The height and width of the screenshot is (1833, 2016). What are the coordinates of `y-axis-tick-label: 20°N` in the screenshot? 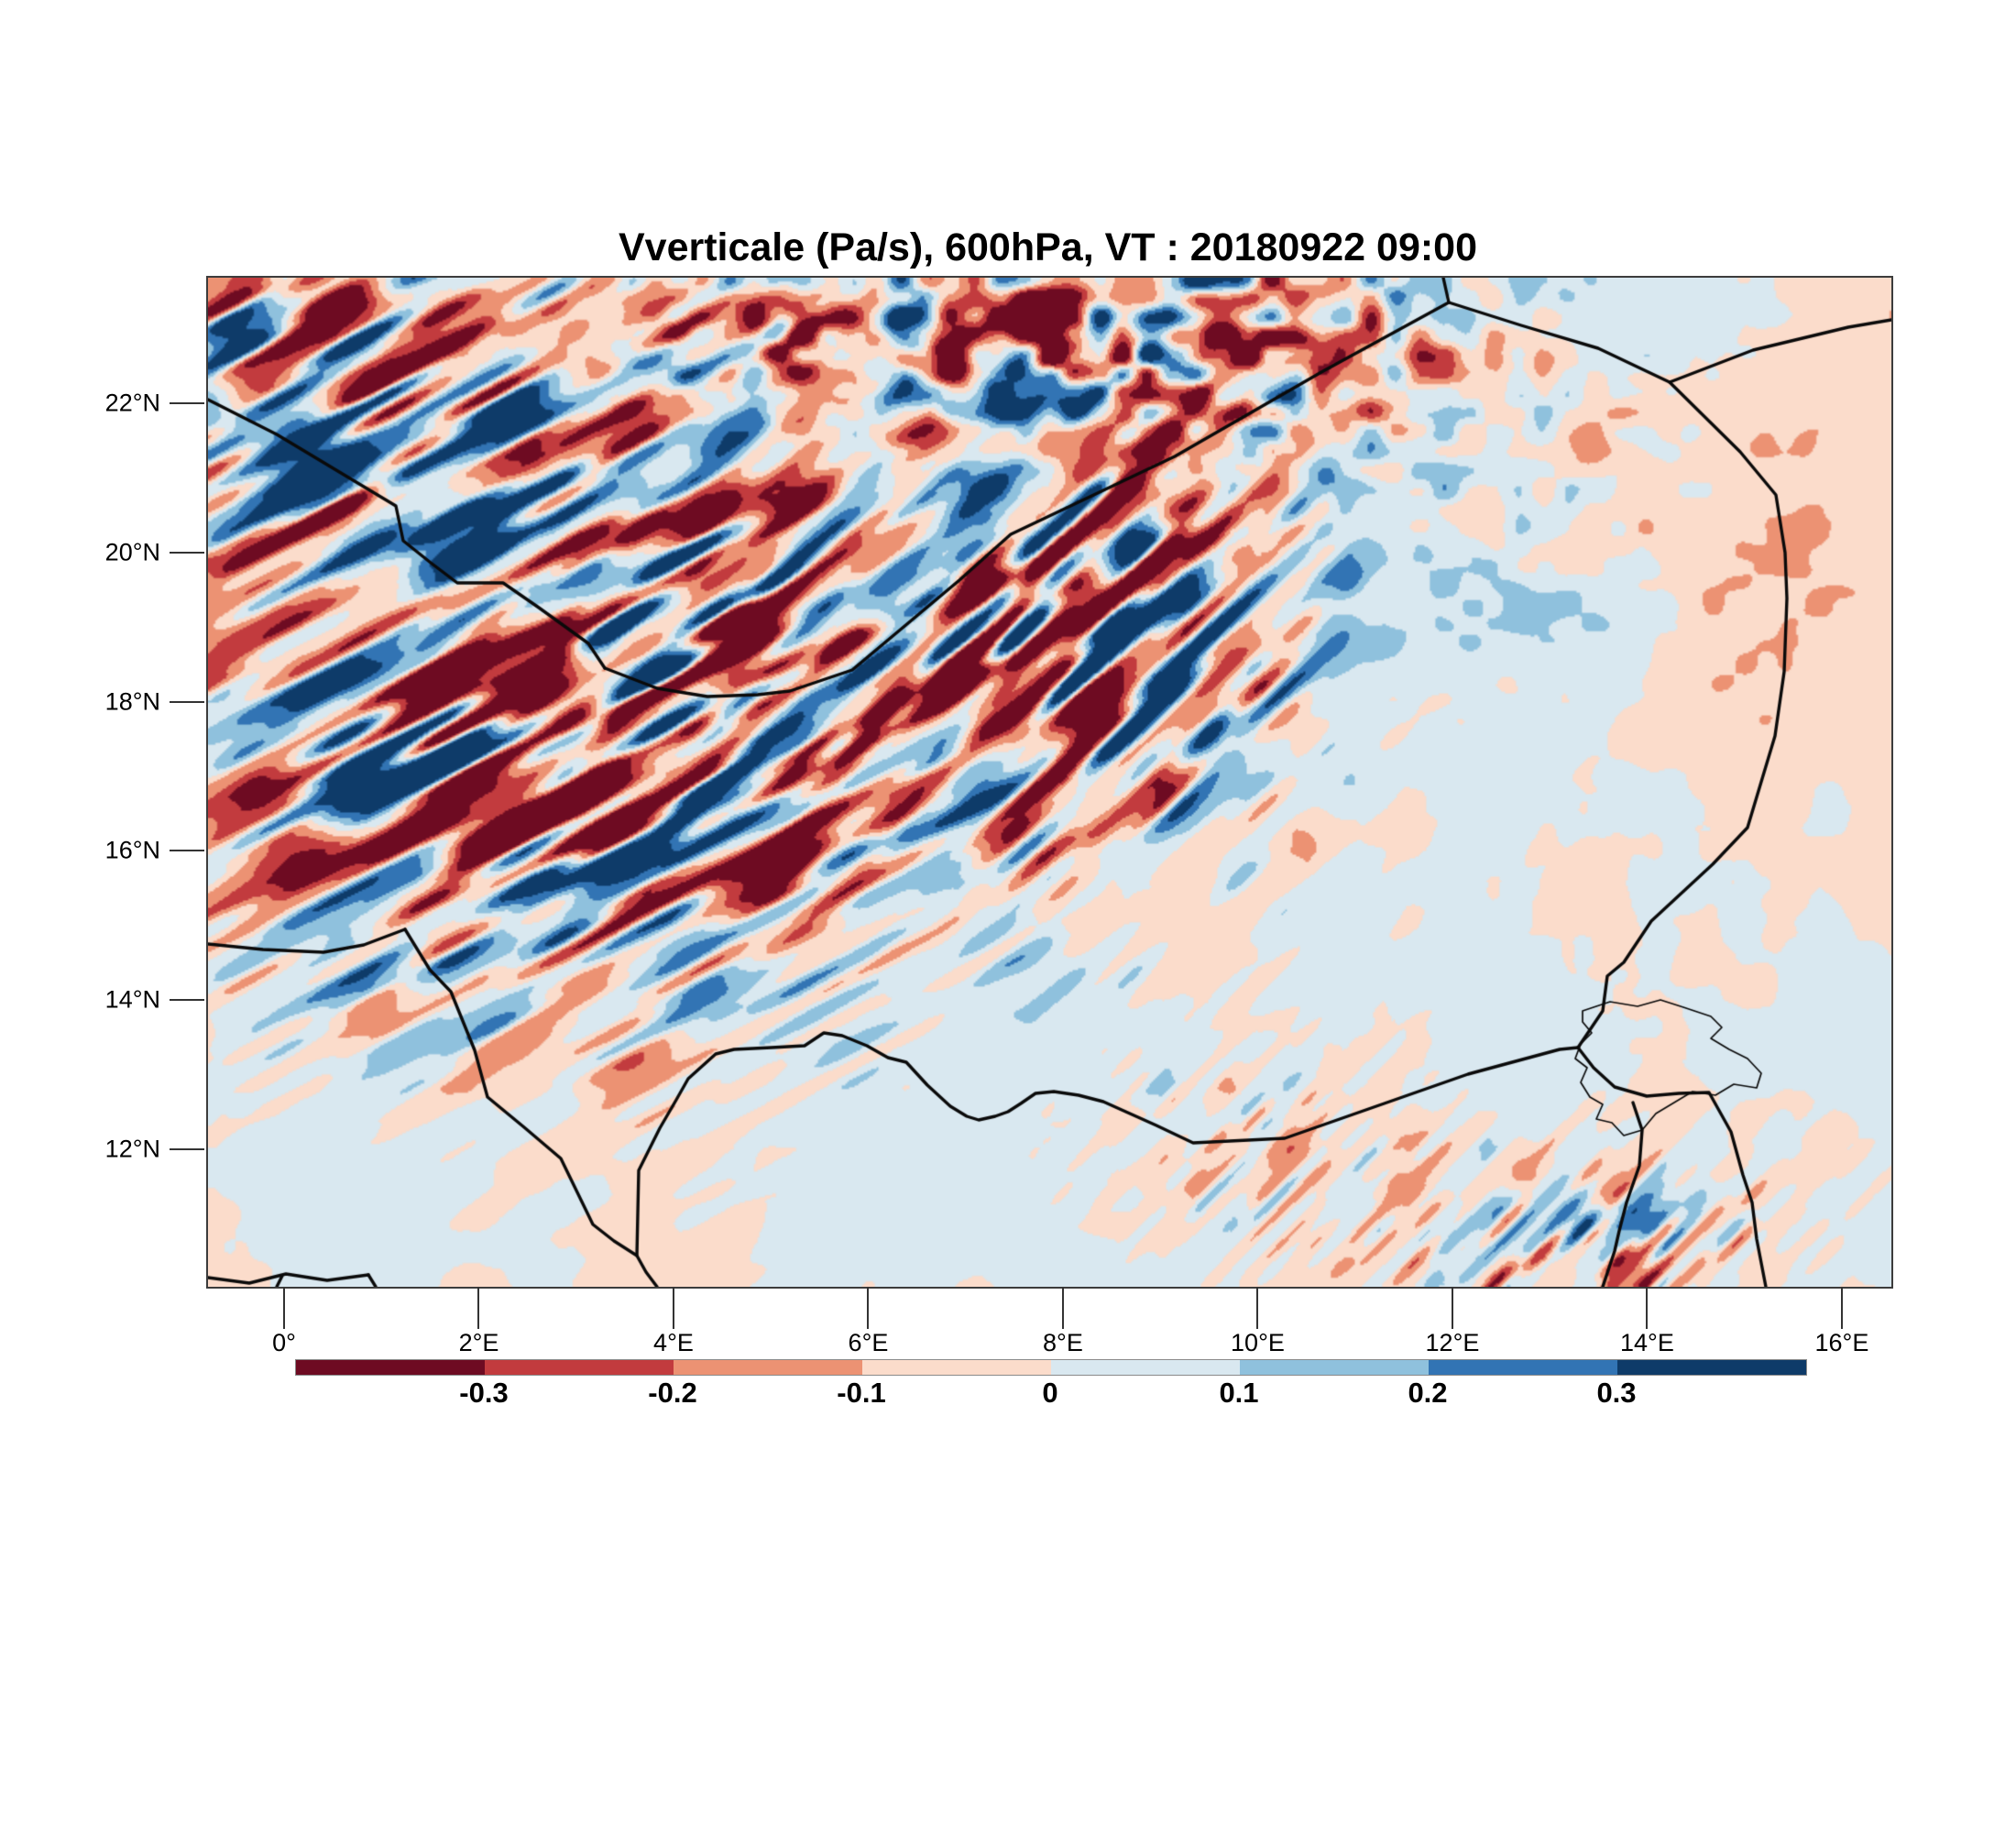 It's located at (132, 552).